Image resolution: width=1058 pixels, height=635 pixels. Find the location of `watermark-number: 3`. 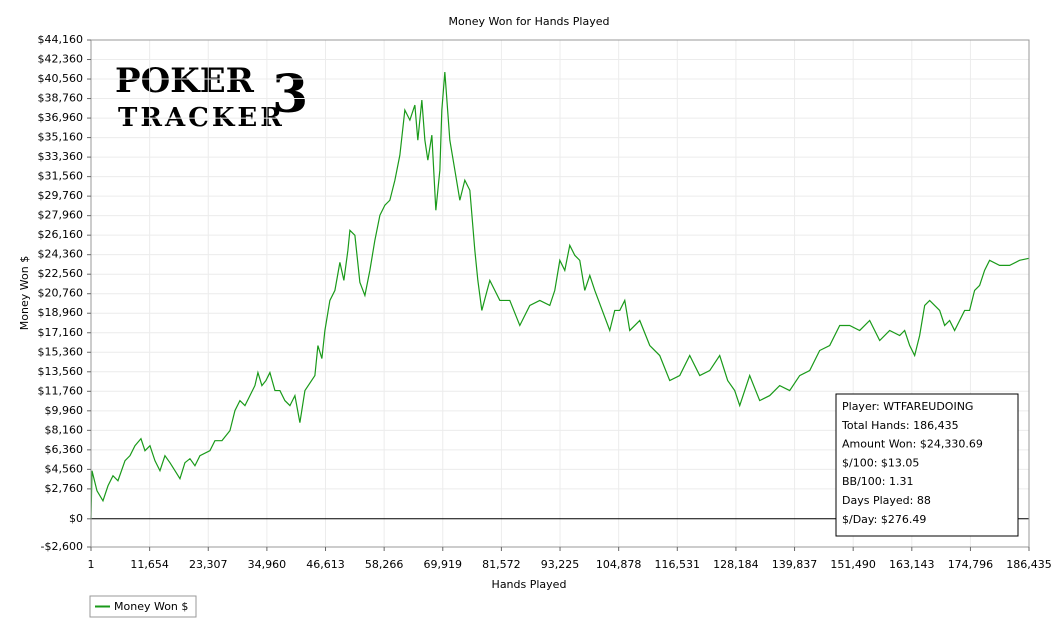

watermark-number: 3 is located at coordinates (290, 94).